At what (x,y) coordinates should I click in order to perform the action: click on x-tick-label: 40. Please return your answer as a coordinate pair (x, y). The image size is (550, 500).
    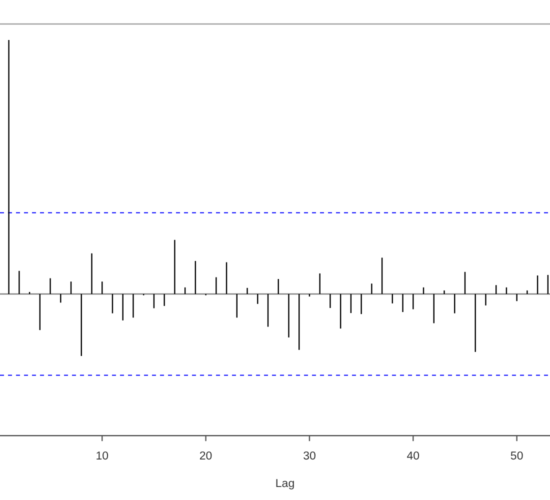
    Looking at the image, I should click on (413, 456).